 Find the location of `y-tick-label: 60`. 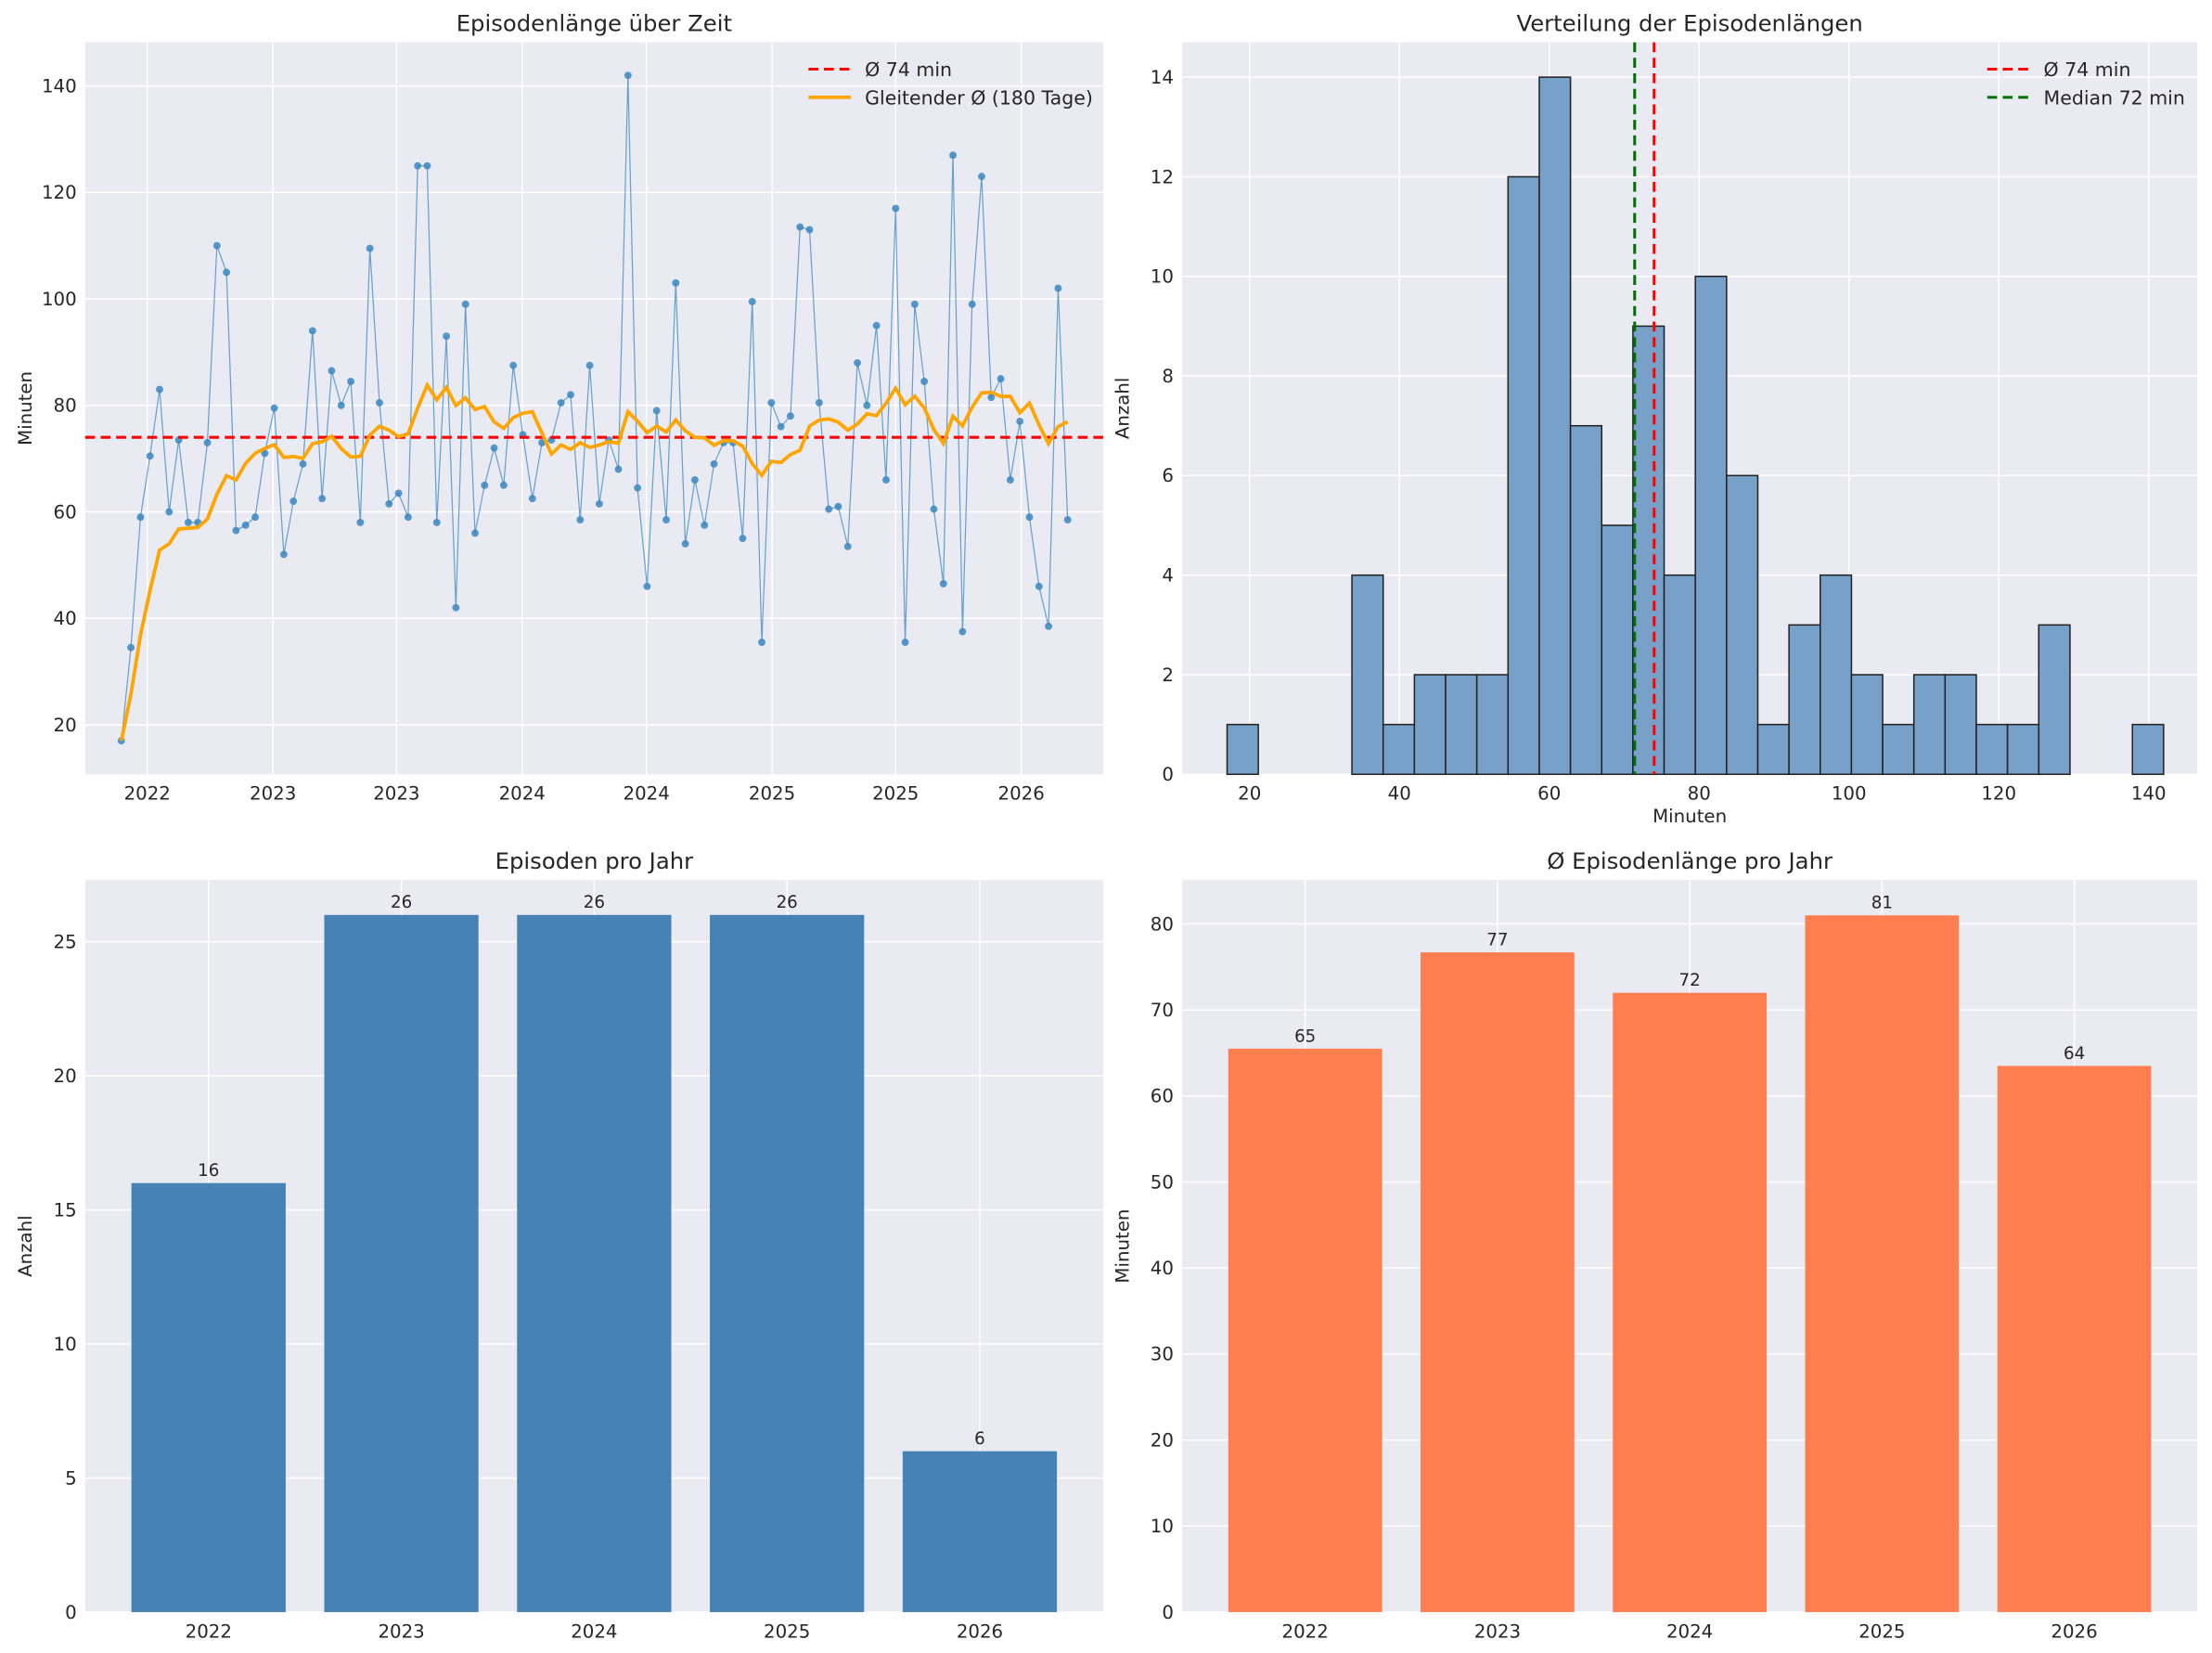

y-tick-label: 60 is located at coordinates (1162, 1096).